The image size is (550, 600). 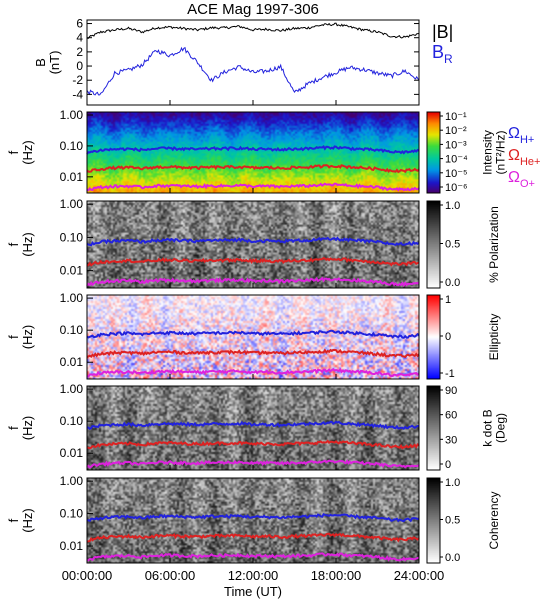 I want to click on x-tick-label: 24:00:00, so click(x=419, y=575).